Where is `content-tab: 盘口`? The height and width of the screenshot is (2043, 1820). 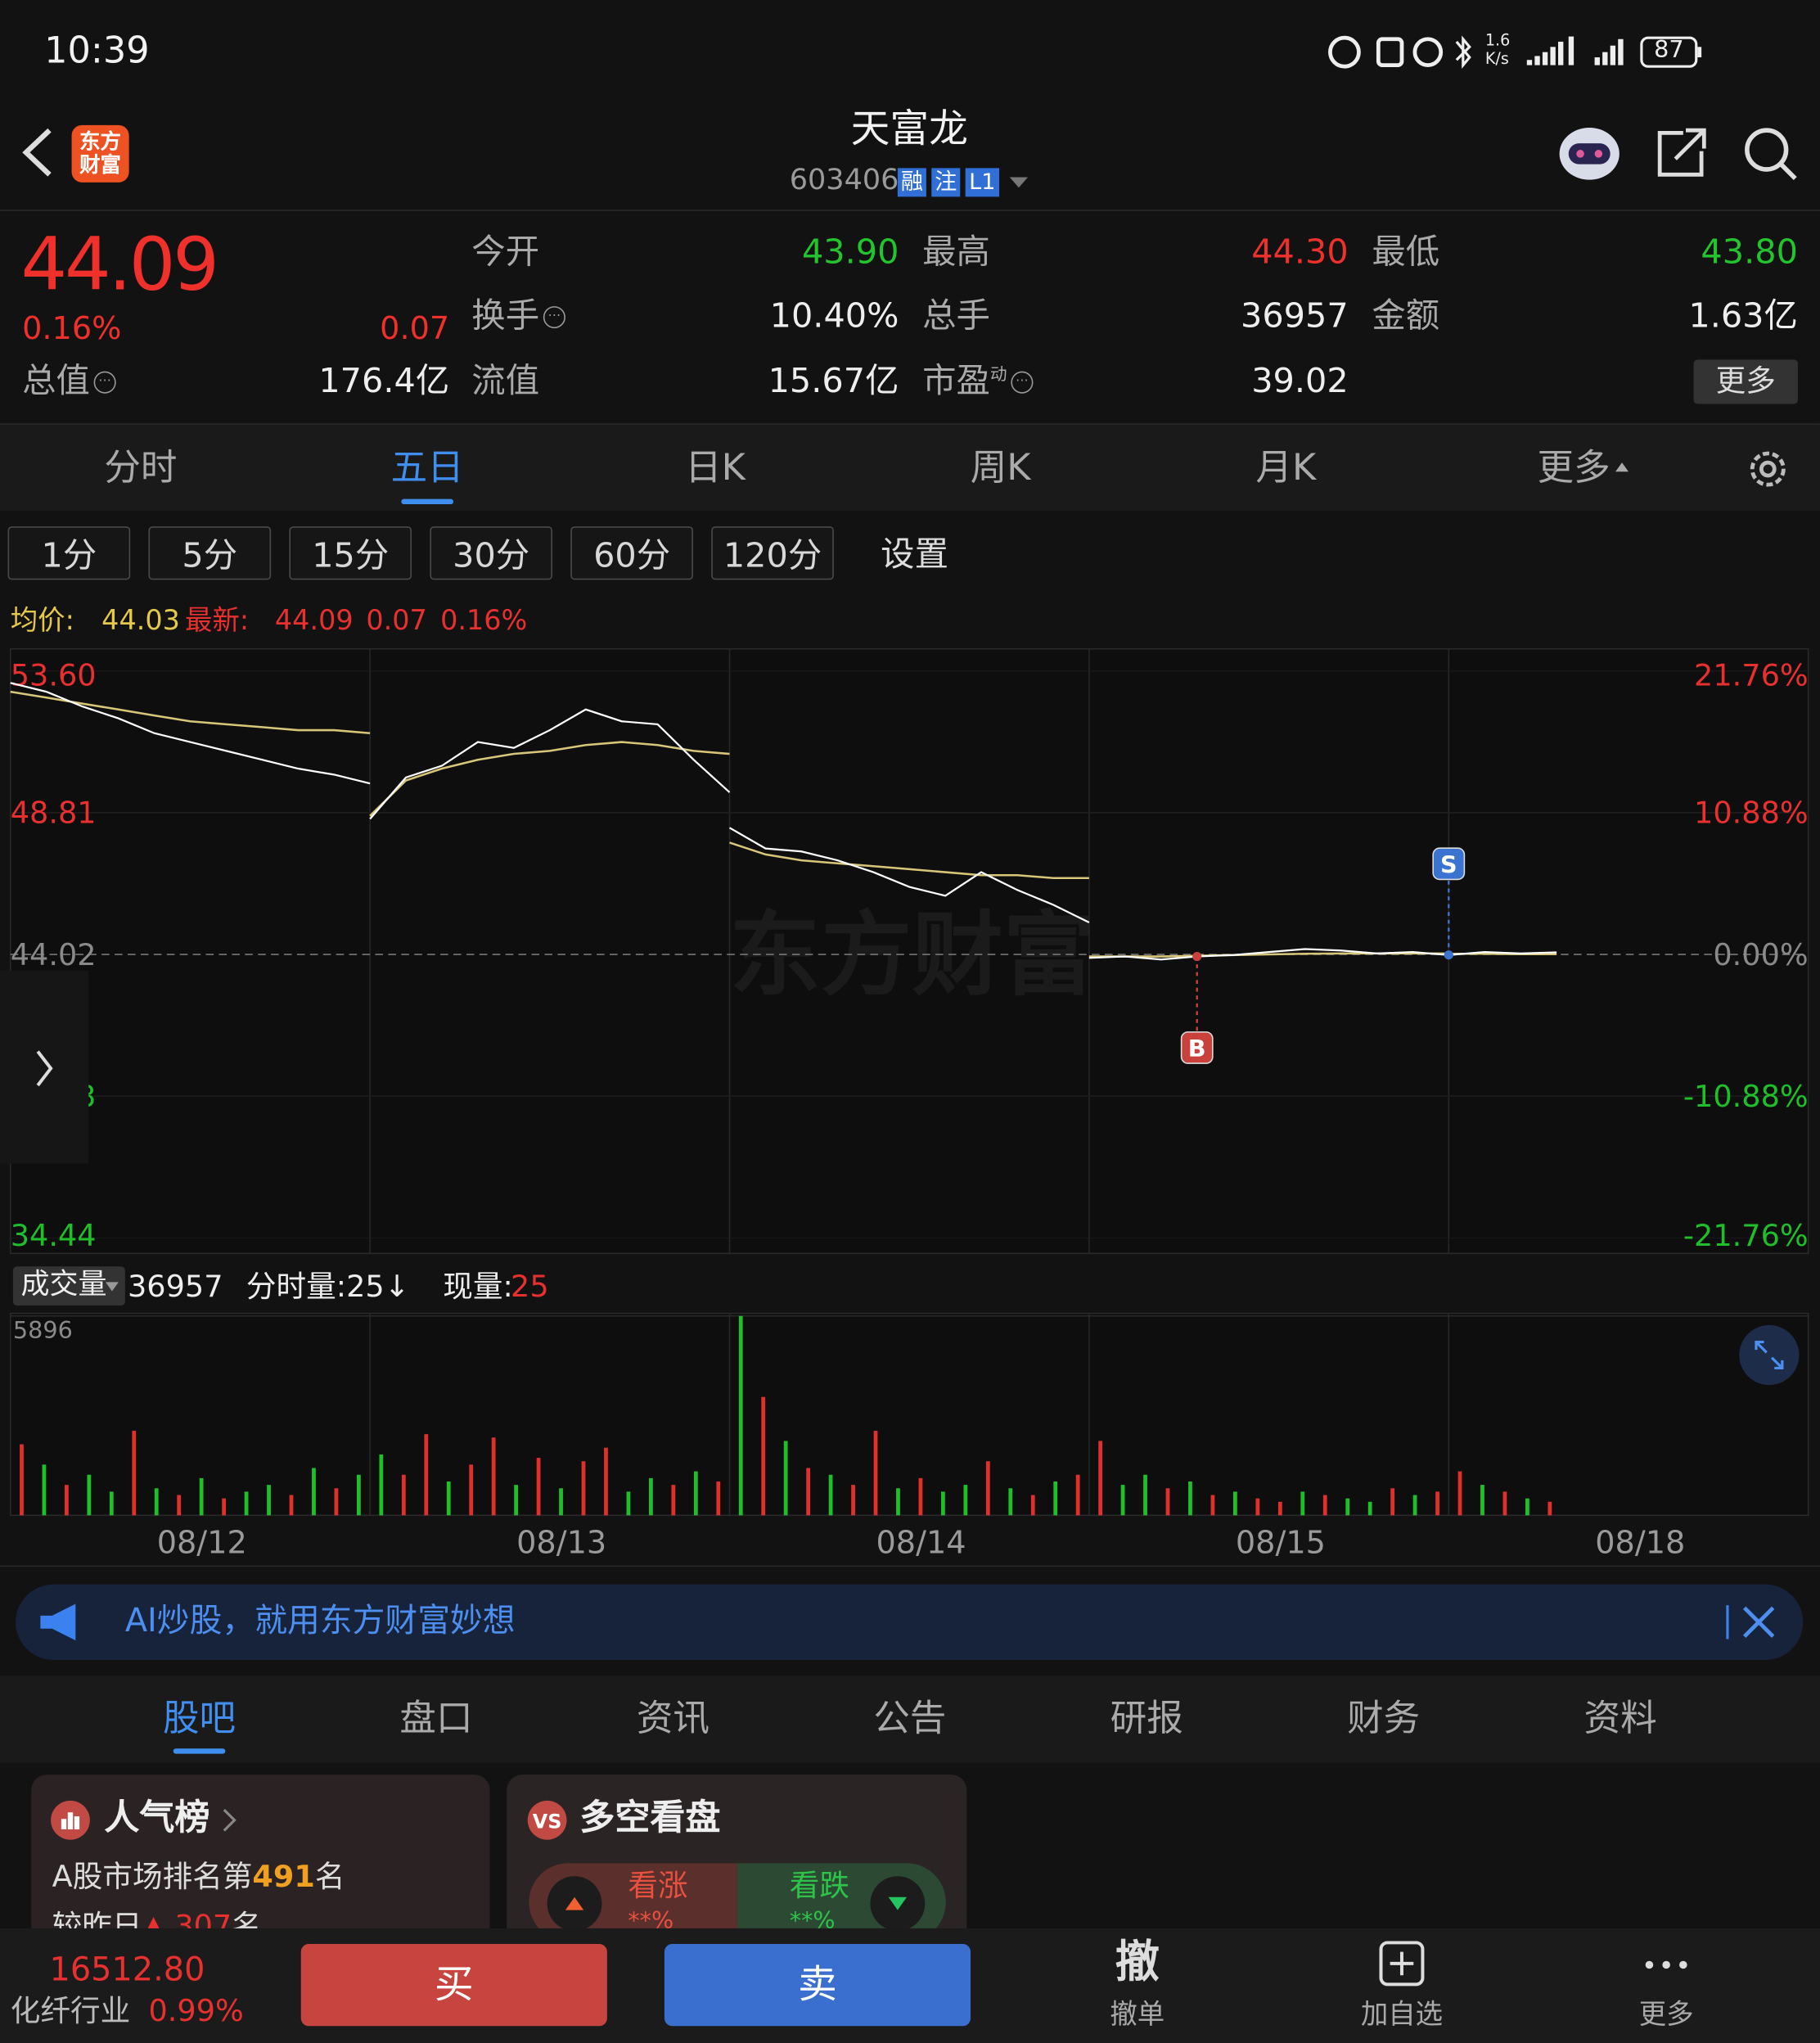
content-tab: 盘口 is located at coordinates (436, 1718).